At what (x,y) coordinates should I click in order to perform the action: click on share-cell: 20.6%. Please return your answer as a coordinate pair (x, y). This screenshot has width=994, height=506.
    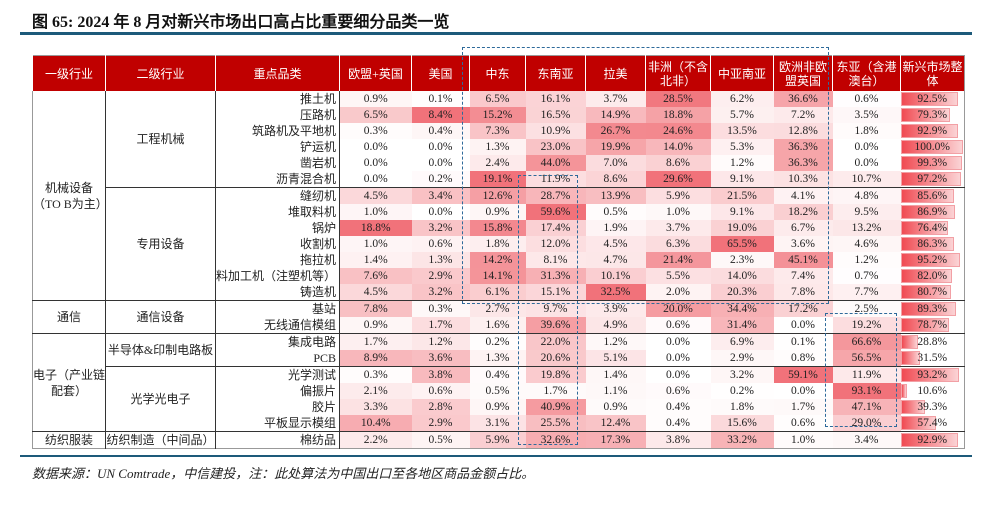
    Looking at the image, I should click on (555, 358).